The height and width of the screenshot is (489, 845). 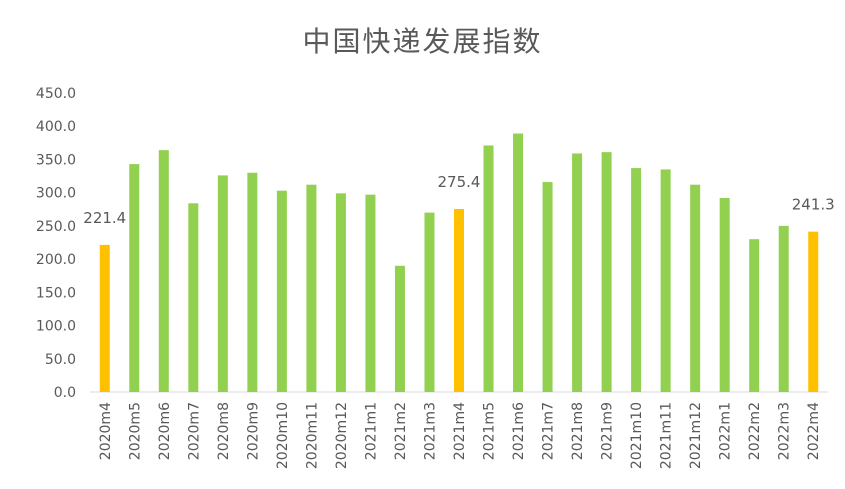 I want to click on x-tick-label: 2021m5, so click(x=490, y=431).